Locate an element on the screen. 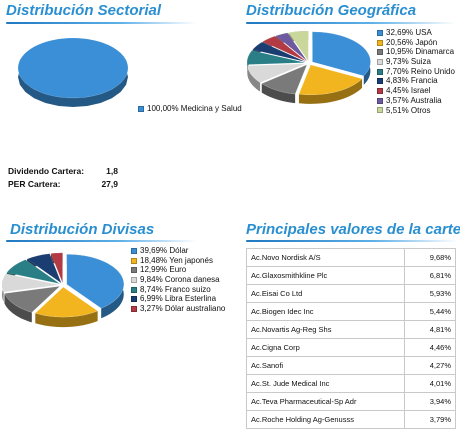 This screenshot has width=460, height=429. divisas-legend-label: 12,99% Euro is located at coordinates (163, 270).